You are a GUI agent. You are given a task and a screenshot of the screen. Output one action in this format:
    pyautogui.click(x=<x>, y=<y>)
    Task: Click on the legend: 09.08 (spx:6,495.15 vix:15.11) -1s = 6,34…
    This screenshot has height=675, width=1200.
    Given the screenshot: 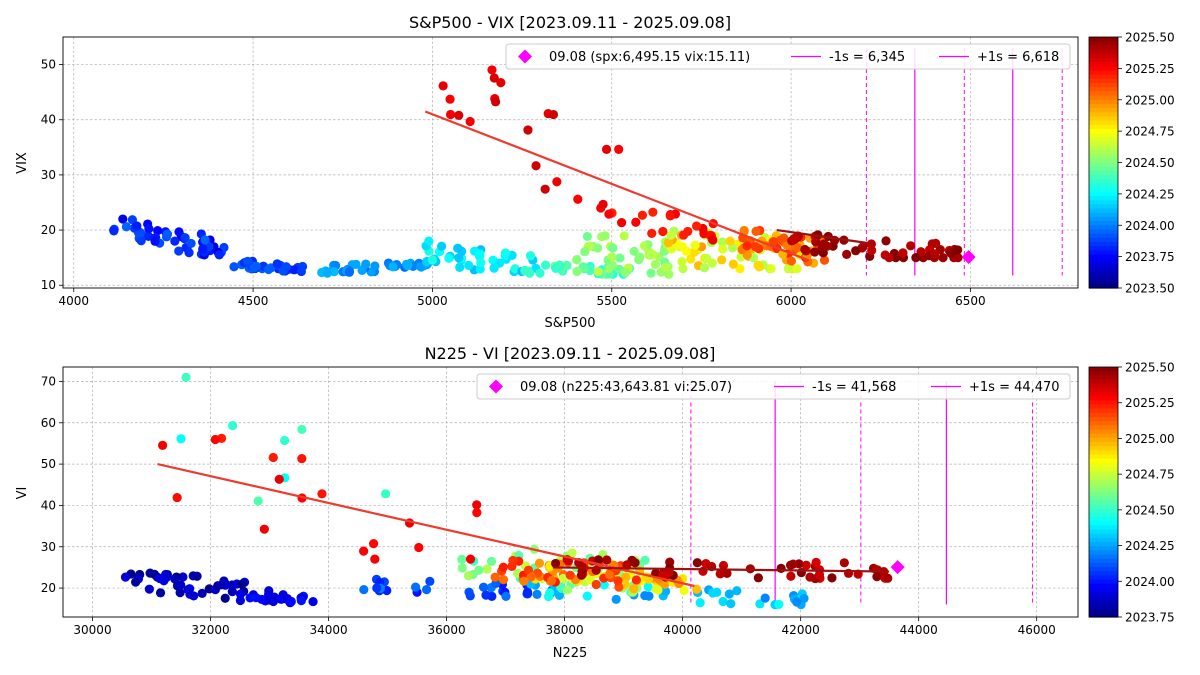 What is the action you would take?
    pyautogui.click(x=788, y=56)
    